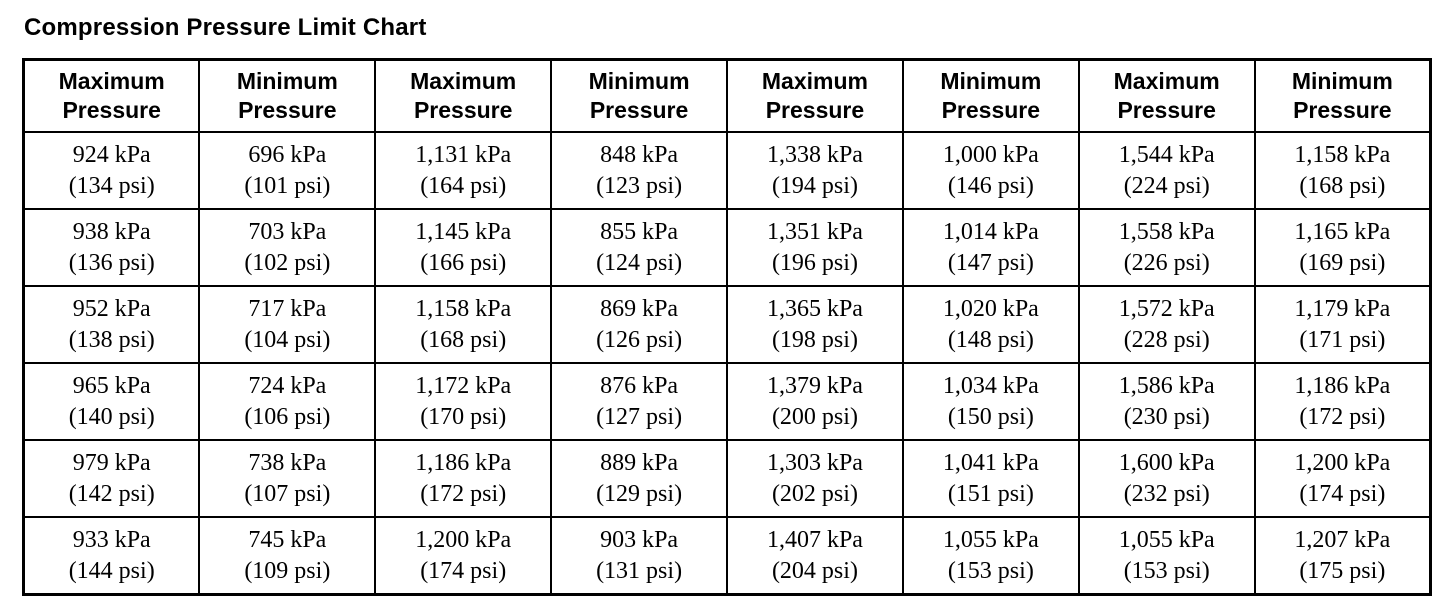  I want to click on kpa-value: 1,000 kPa, so click(990, 154).